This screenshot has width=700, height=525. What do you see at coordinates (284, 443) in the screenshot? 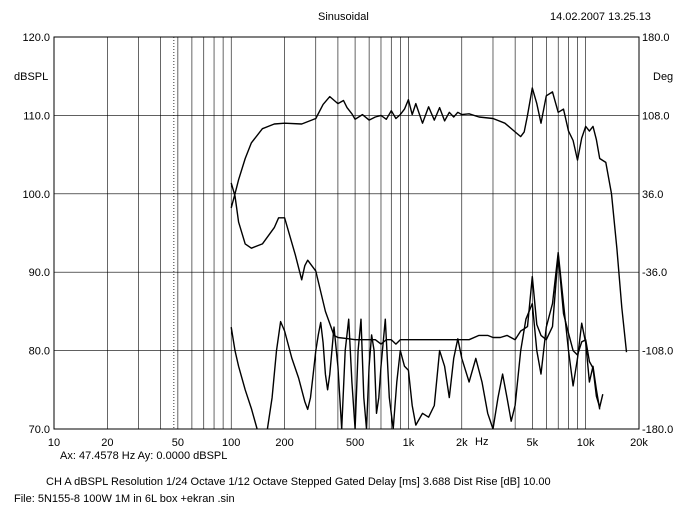
I see `x-tick-label: 200` at bounding box center [284, 443].